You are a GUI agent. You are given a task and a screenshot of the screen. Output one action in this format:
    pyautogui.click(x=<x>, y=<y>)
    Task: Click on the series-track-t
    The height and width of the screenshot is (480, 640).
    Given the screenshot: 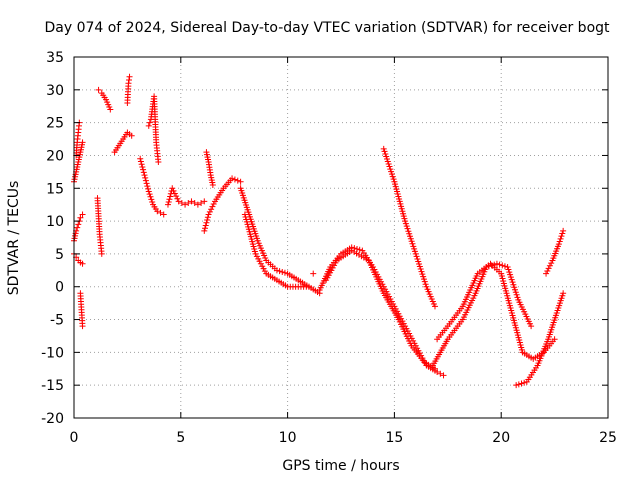 What is the action you would take?
    pyautogui.click(x=409, y=227)
    